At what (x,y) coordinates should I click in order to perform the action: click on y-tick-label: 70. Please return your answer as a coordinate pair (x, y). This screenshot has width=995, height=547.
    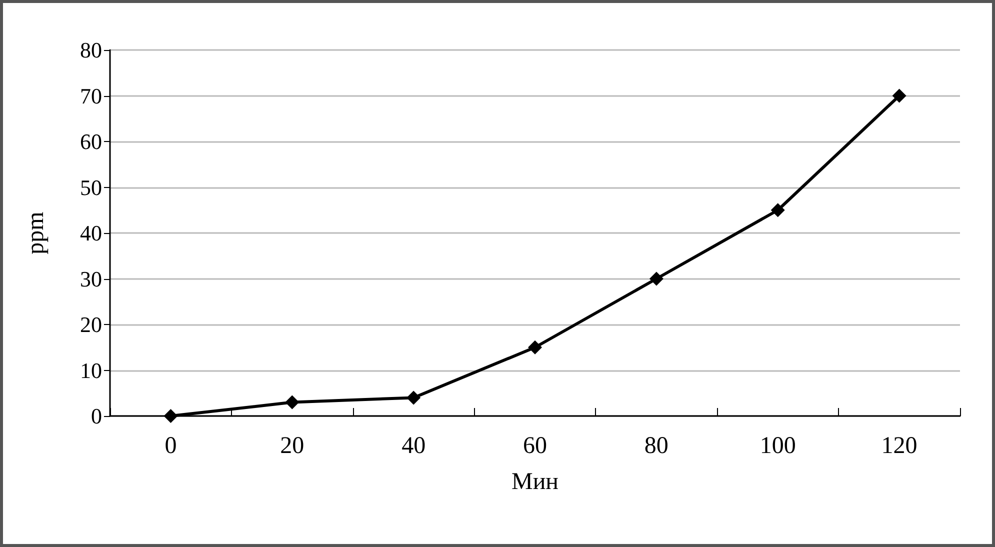
    Looking at the image, I should click on (91, 95).